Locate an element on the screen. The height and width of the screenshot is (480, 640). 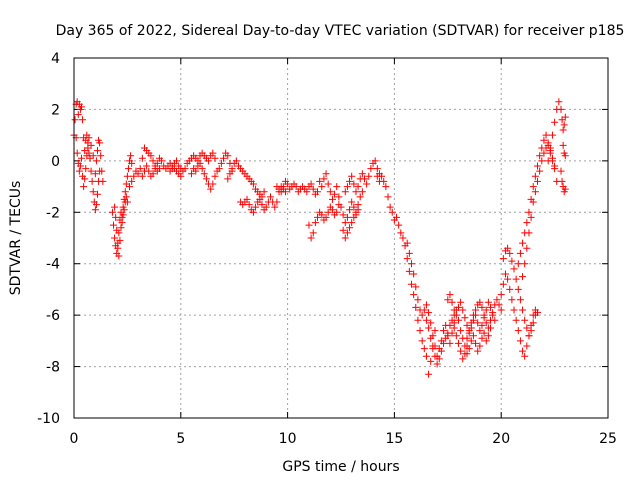
y-tick-label: 4 is located at coordinates (55, 59).